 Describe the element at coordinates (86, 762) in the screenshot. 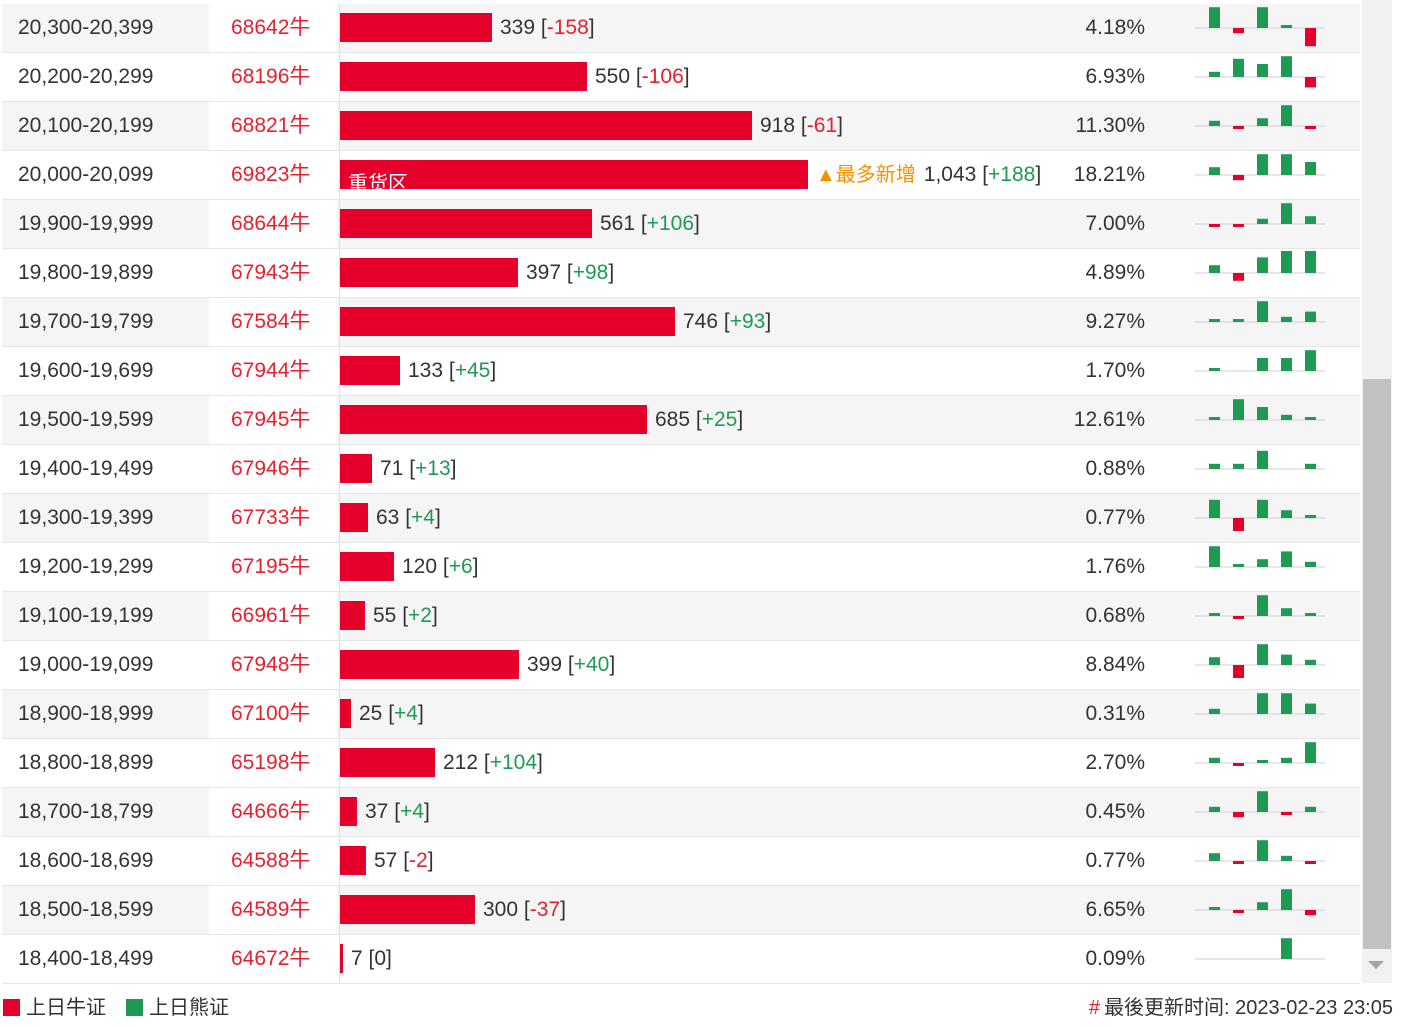

I see `price-range: 18,800-18,899` at that location.